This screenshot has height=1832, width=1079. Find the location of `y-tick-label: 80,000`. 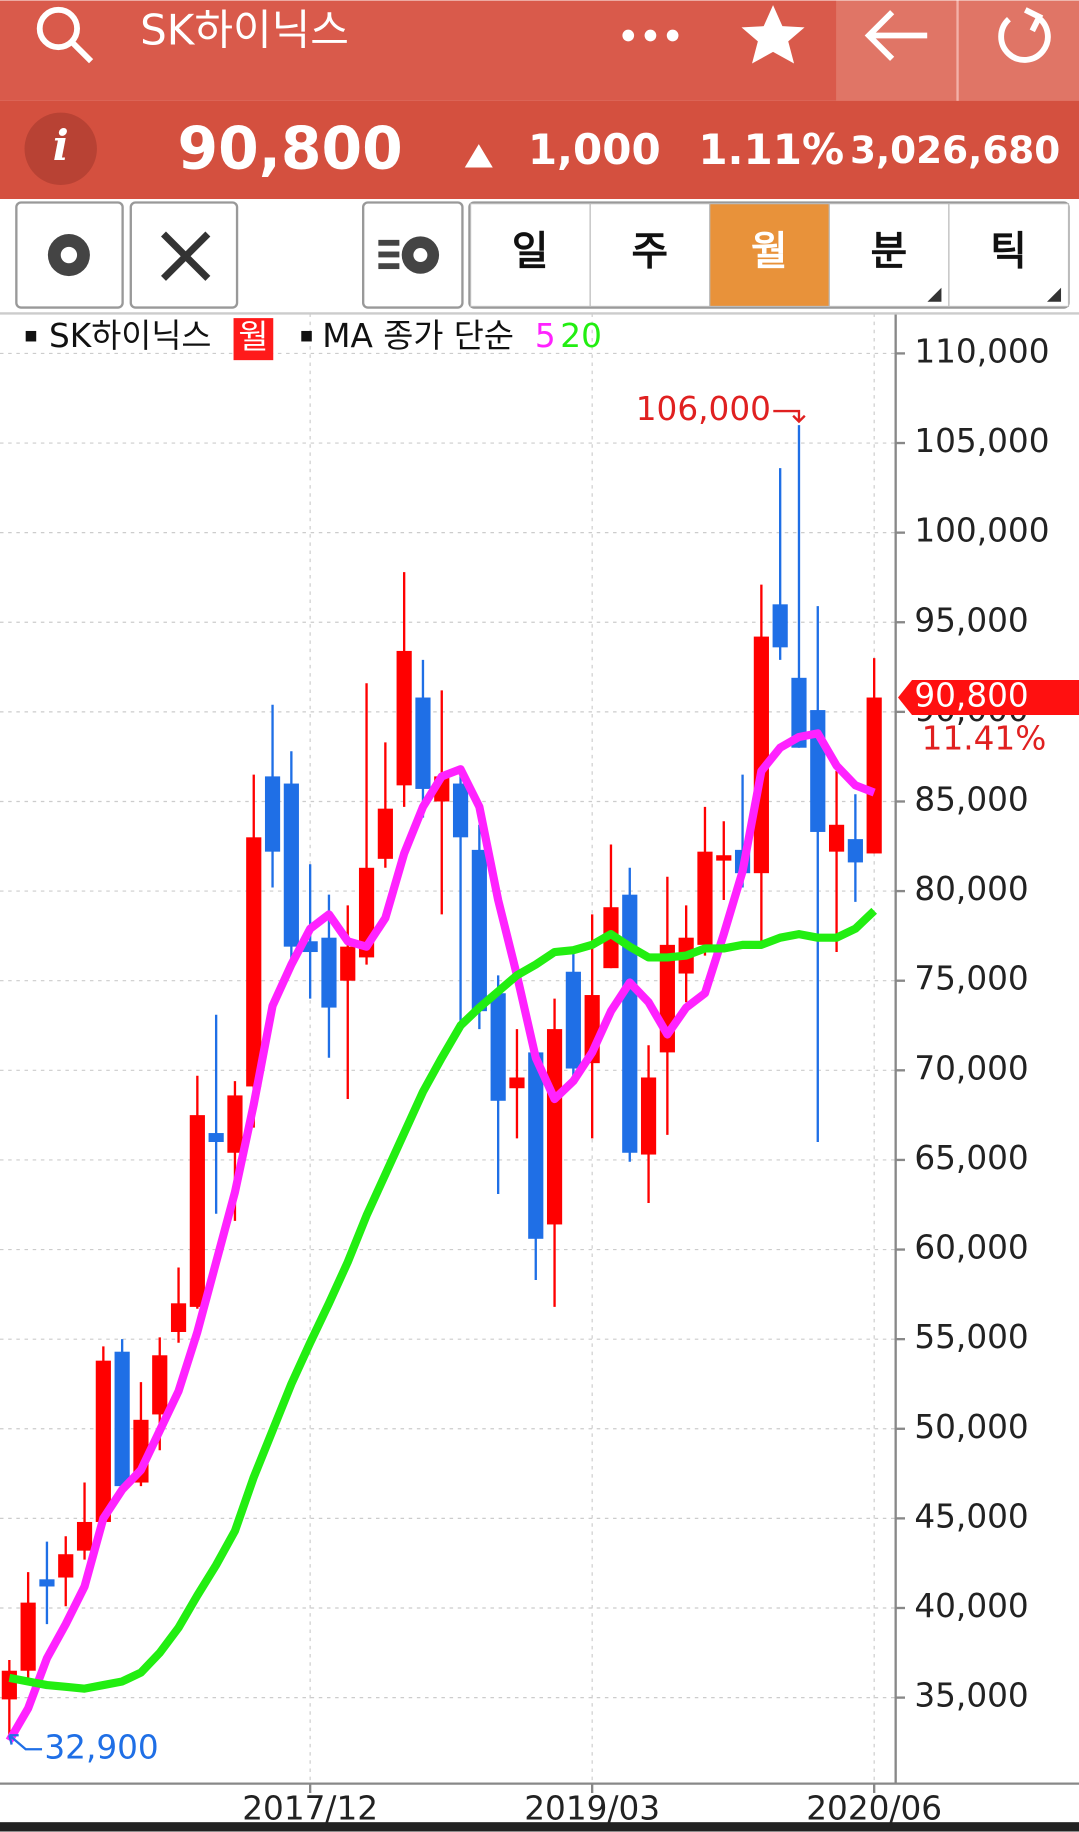

y-tick-label: 80,000 is located at coordinates (971, 889).